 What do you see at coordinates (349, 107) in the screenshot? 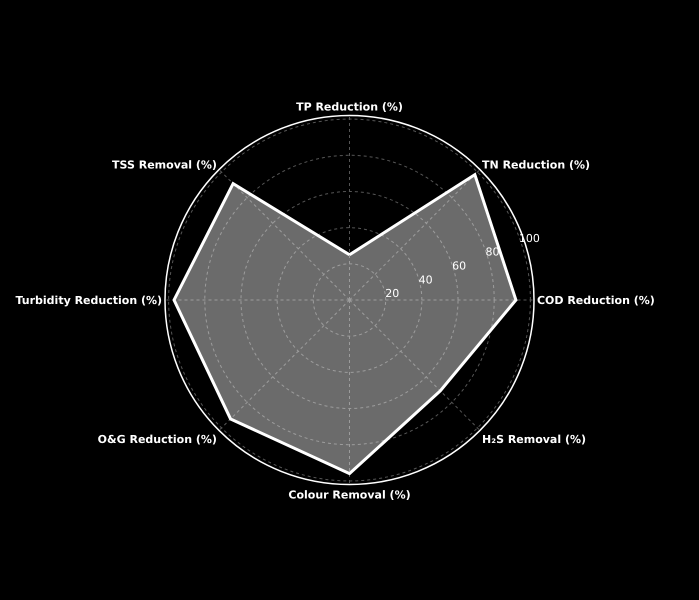
I see `spoke-label: TP Reduction (%)` at bounding box center [349, 107].